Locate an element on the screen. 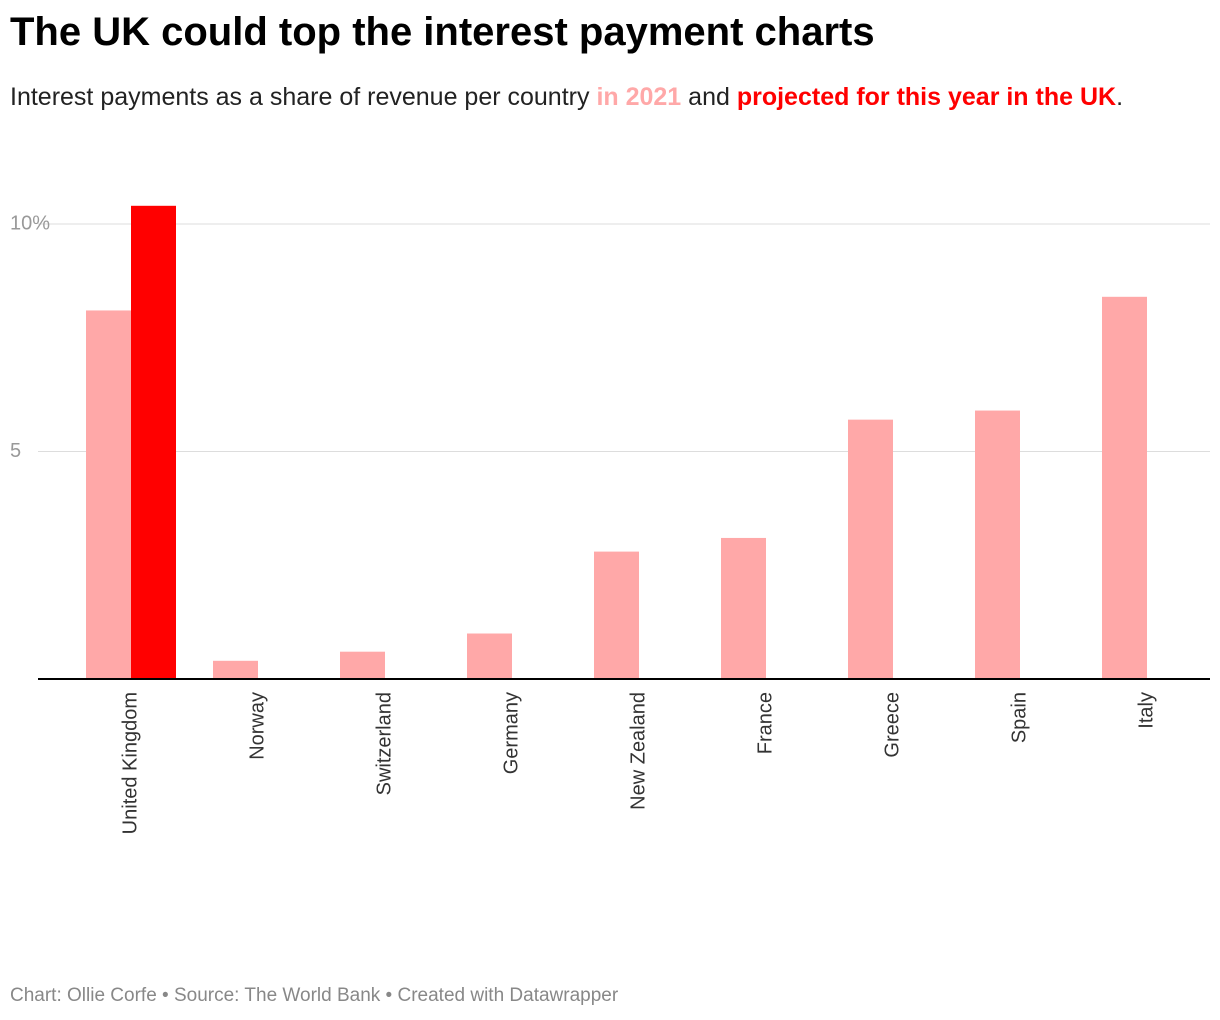 Image resolution: width=1220 pixels, height=1020 pixels. y-tick-label: 5 is located at coordinates (15, 451).